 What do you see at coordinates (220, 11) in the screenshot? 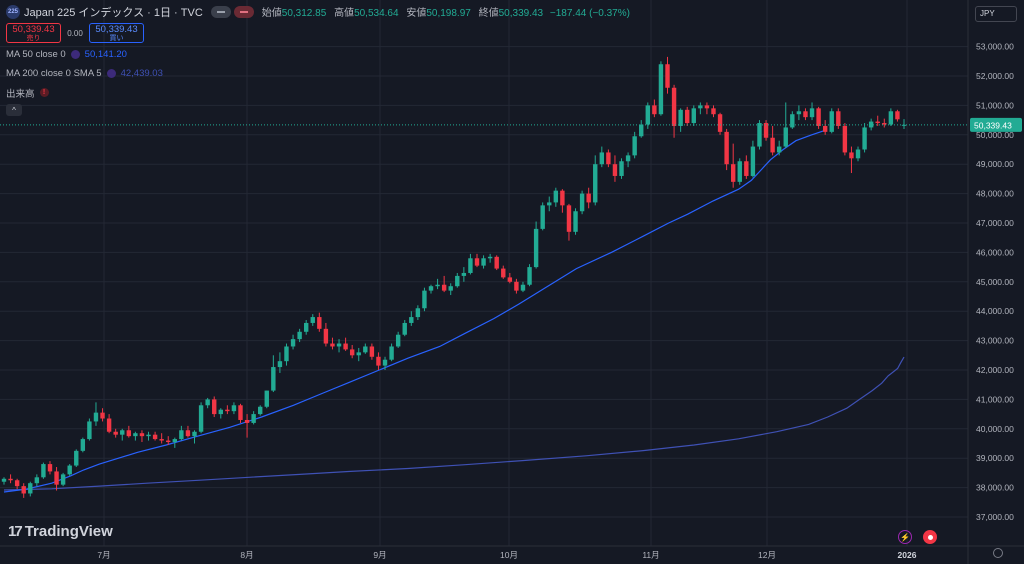
I see `hide-legend-icon` at bounding box center [220, 11].